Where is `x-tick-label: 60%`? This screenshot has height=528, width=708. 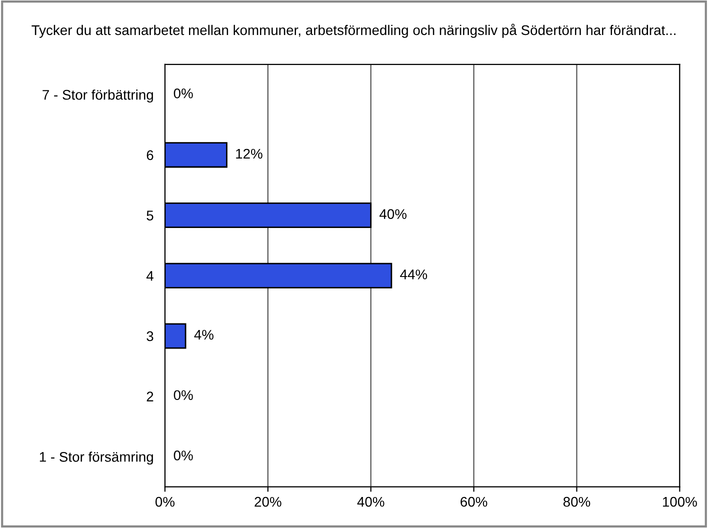 x-tick-label: 60% is located at coordinates (474, 501).